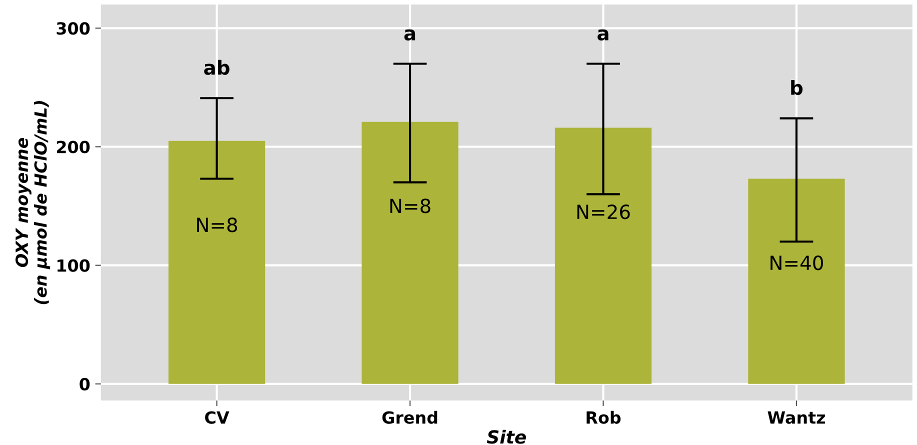  Describe the element at coordinates (73, 147) in the screenshot. I see `y-tick-label: 200` at that location.